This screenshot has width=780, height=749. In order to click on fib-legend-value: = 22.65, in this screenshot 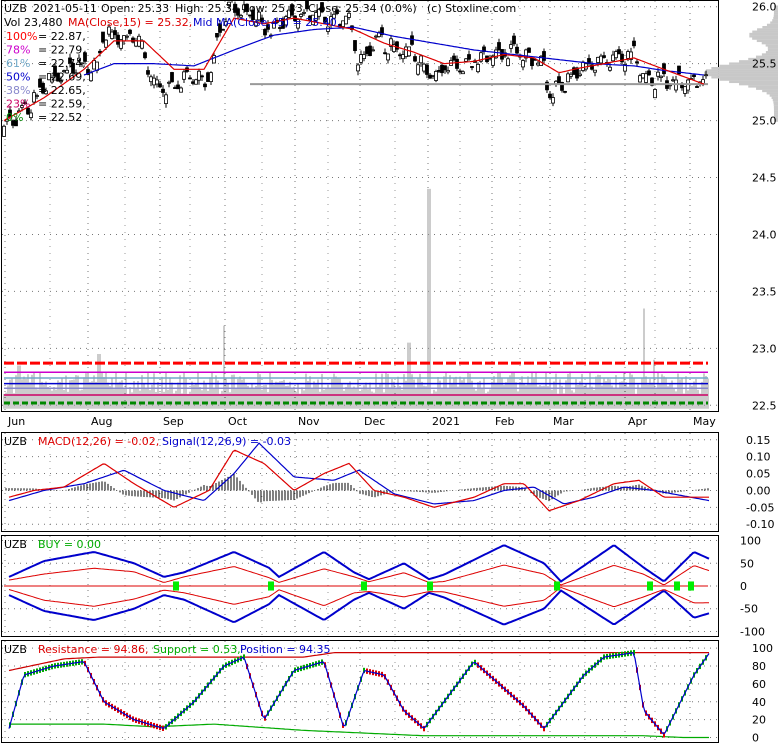, I will do `click(62, 90)`.